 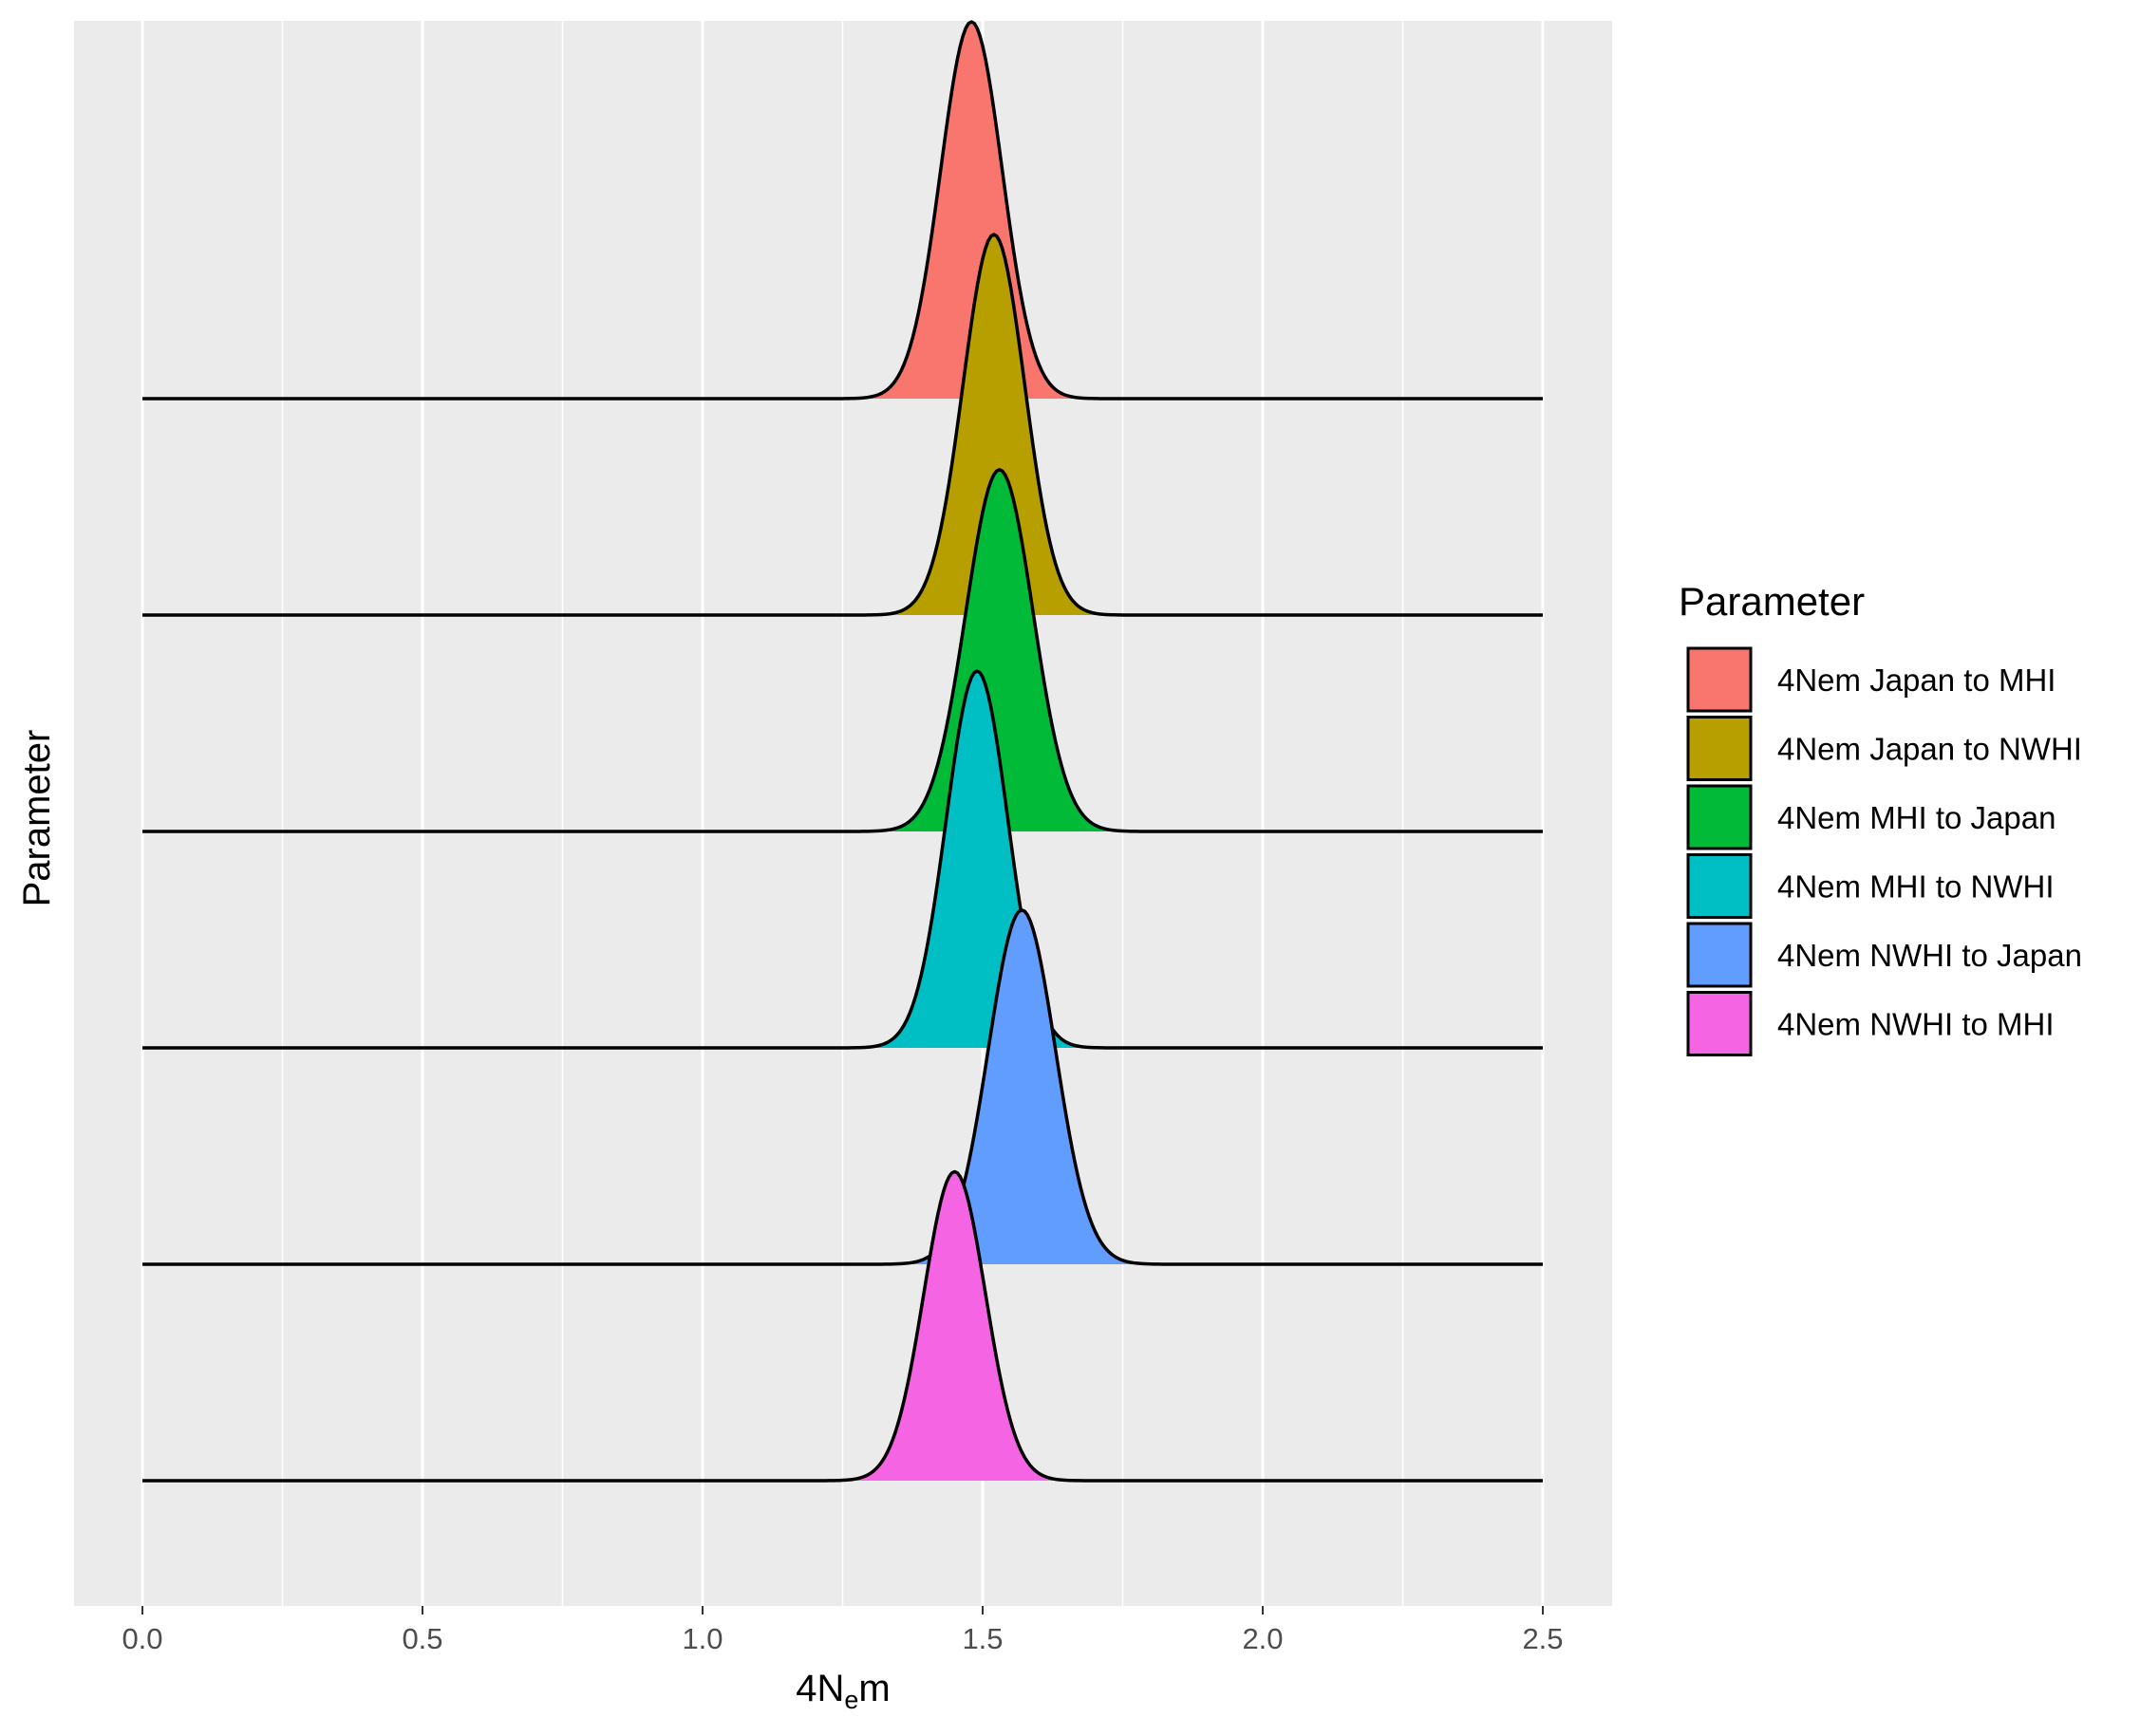 What do you see at coordinates (1929, 750) in the screenshot?
I see `legend-label: 4Nem Japan to NWHI` at bounding box center [1929, 750].